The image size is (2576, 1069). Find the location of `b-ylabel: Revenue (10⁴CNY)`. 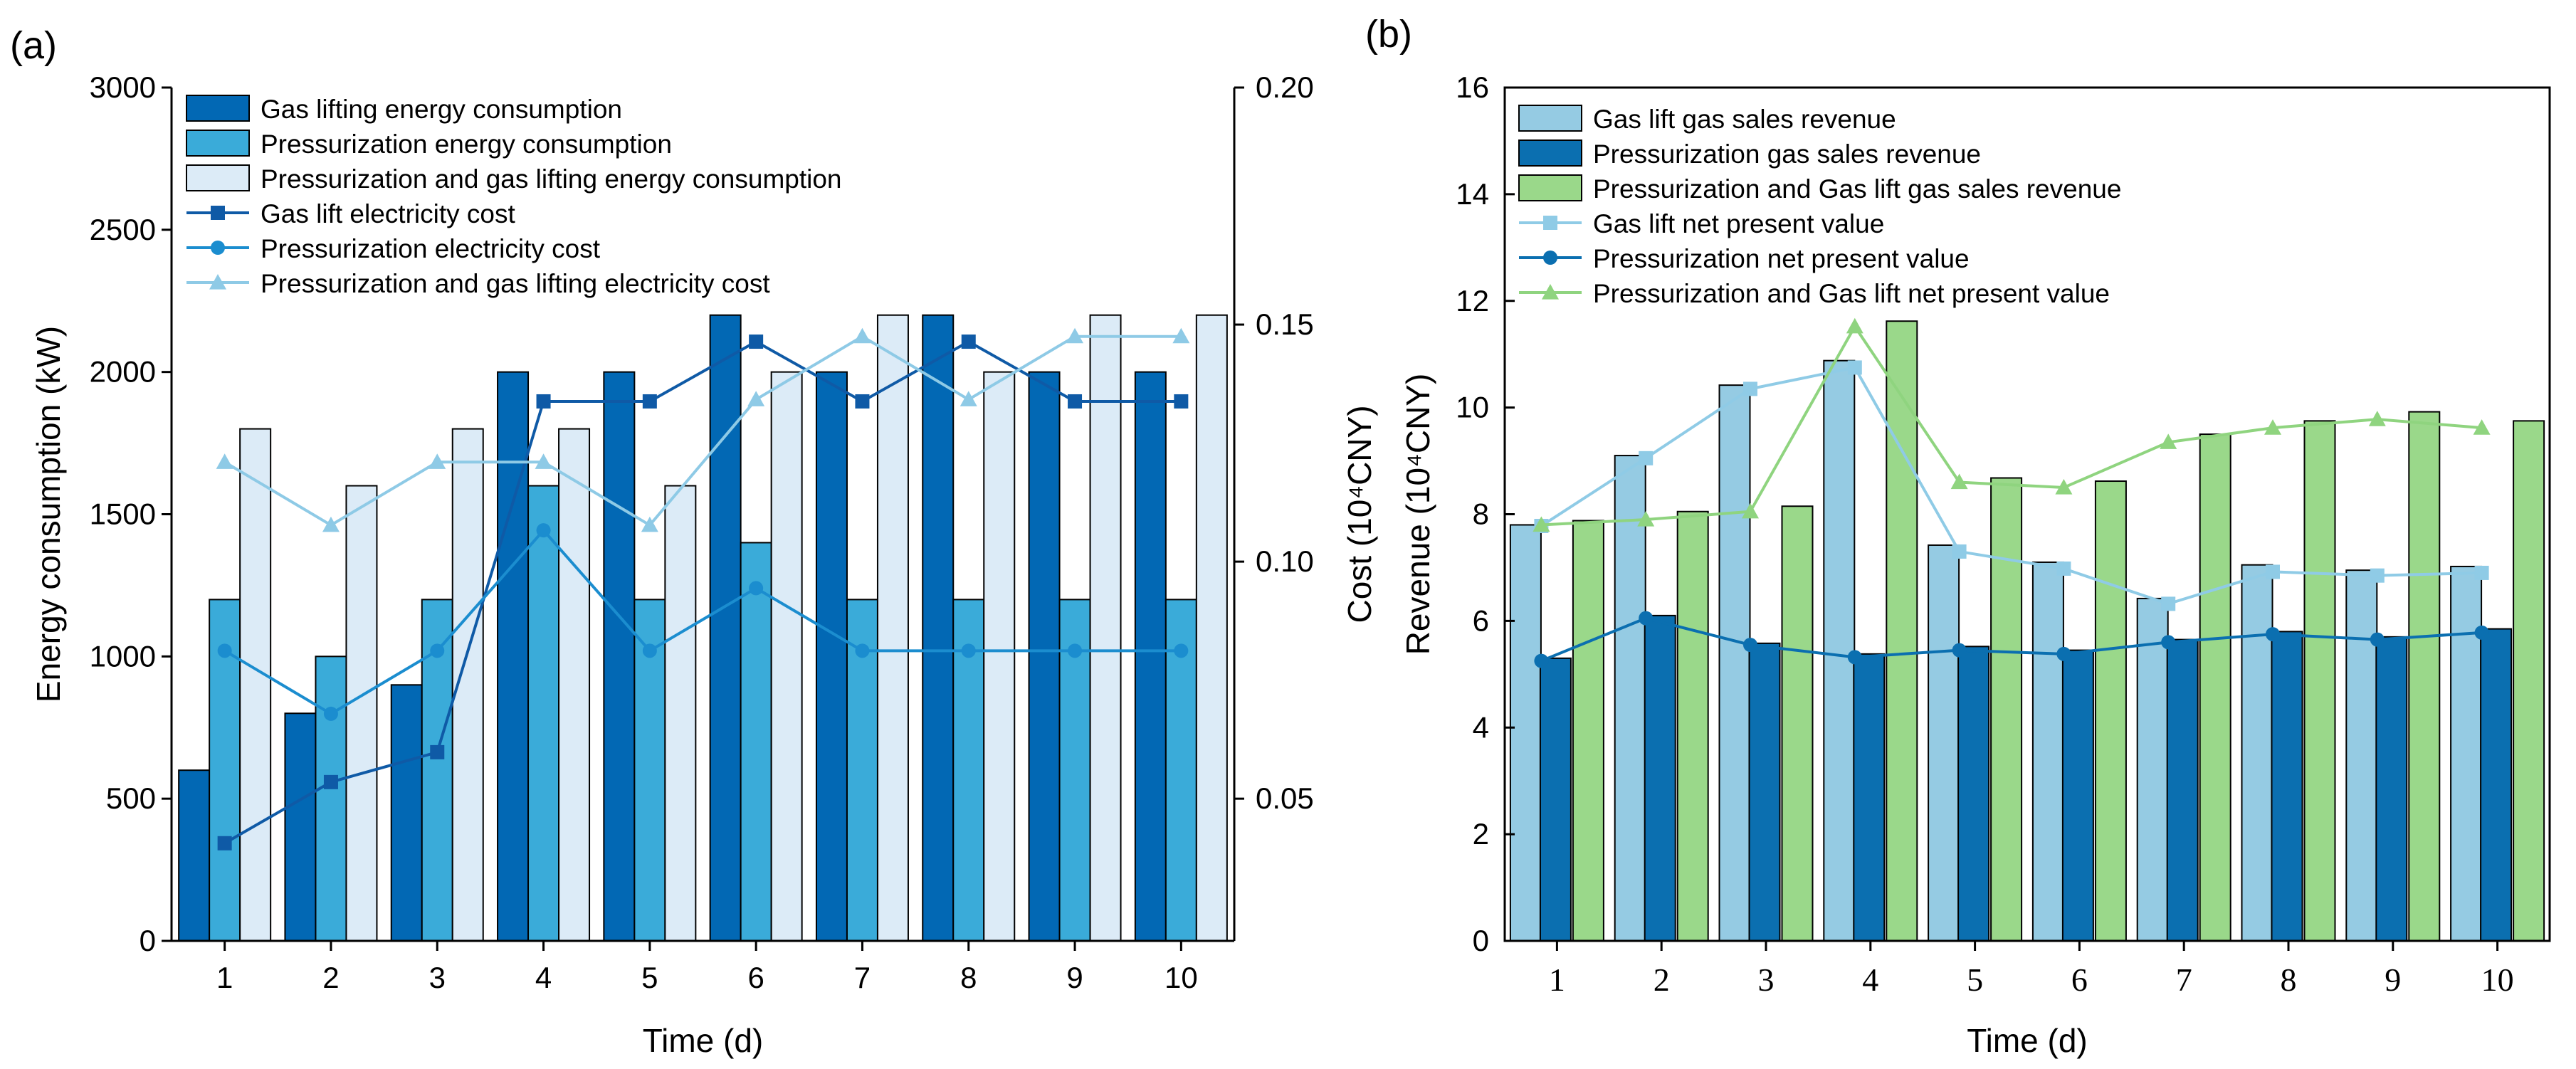

b-ylabel: Revenue (10⁴CNY) is located at coordinates (1417, 514).